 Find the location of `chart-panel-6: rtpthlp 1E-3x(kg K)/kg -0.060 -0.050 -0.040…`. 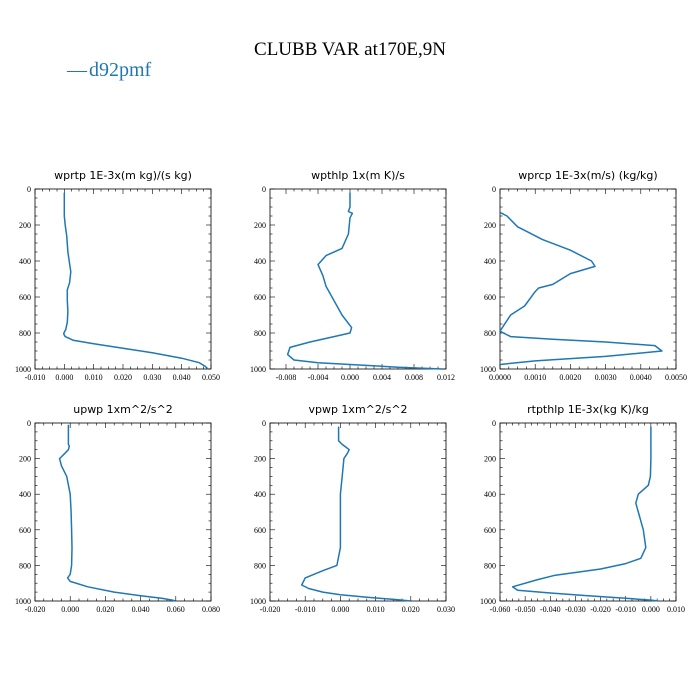

chart-panel-6: rtpthlp 1E-3x(kg K)/kg -0.060 -0.050 -0.040… is located at coordinates (582, 508).